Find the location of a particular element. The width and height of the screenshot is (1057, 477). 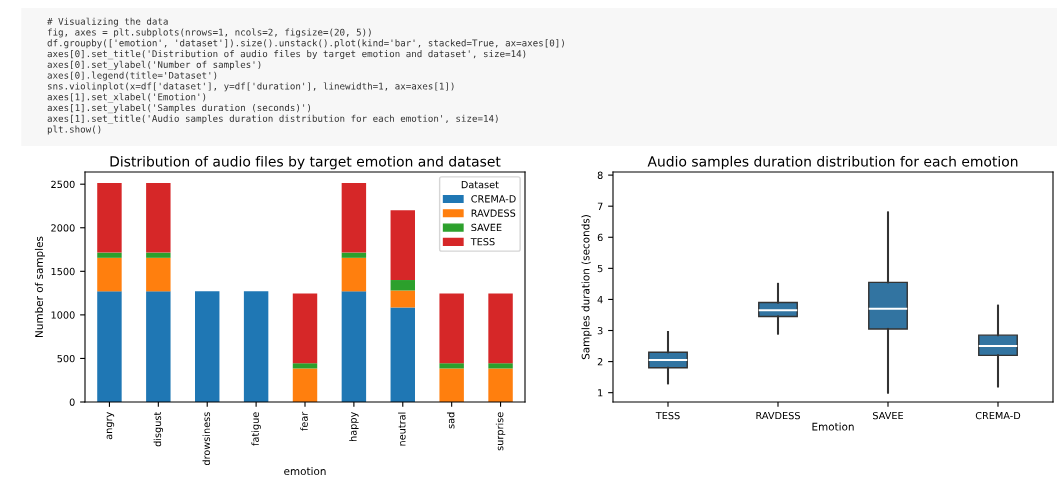

x-tick-label: neutral is located at coordinates (402, 429).